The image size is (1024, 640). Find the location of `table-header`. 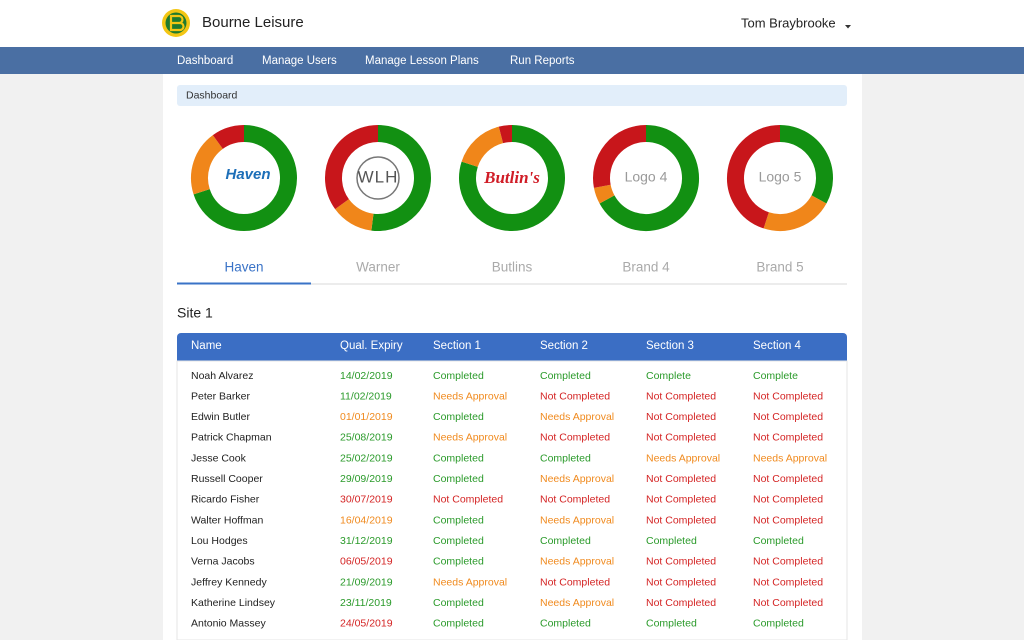

table-header is located at coordinates (512, 347).